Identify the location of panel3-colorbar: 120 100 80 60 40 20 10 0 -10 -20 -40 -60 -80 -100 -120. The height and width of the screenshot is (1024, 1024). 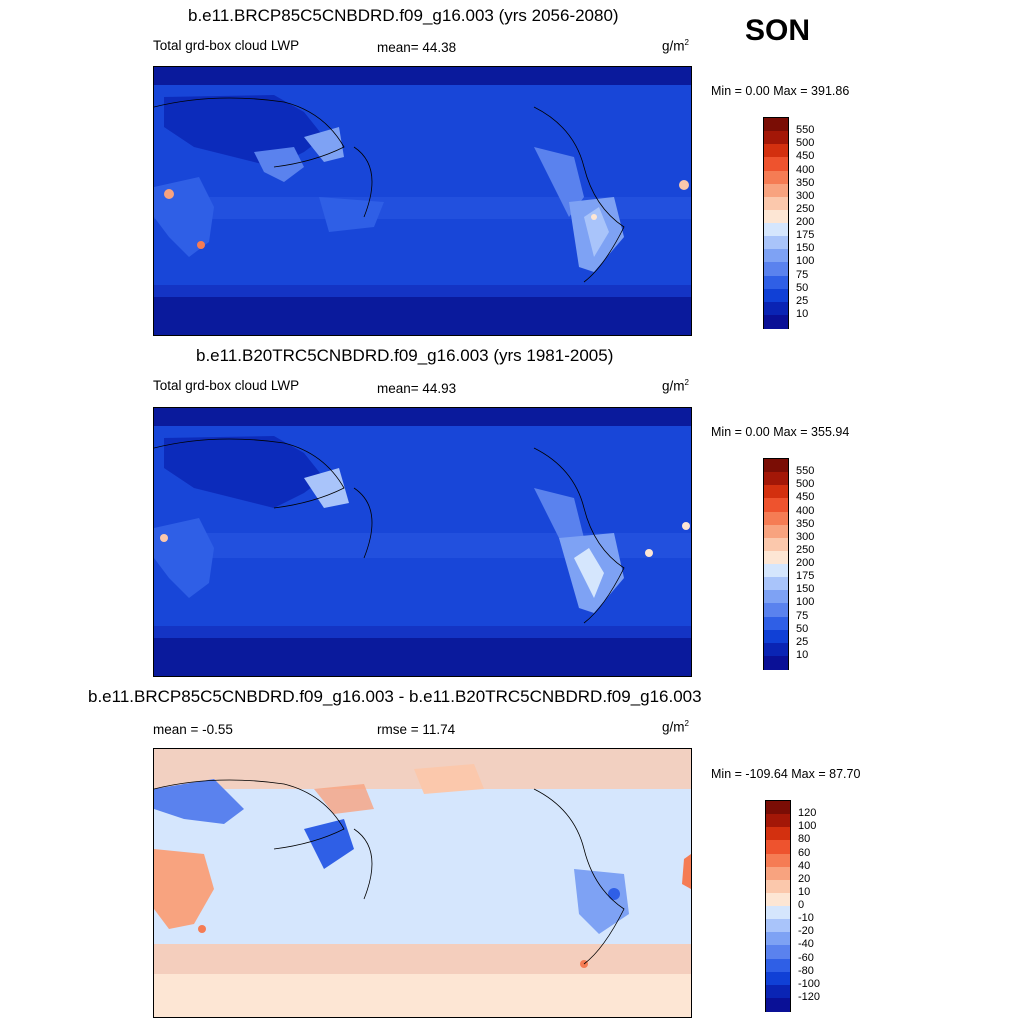
(792, 906).